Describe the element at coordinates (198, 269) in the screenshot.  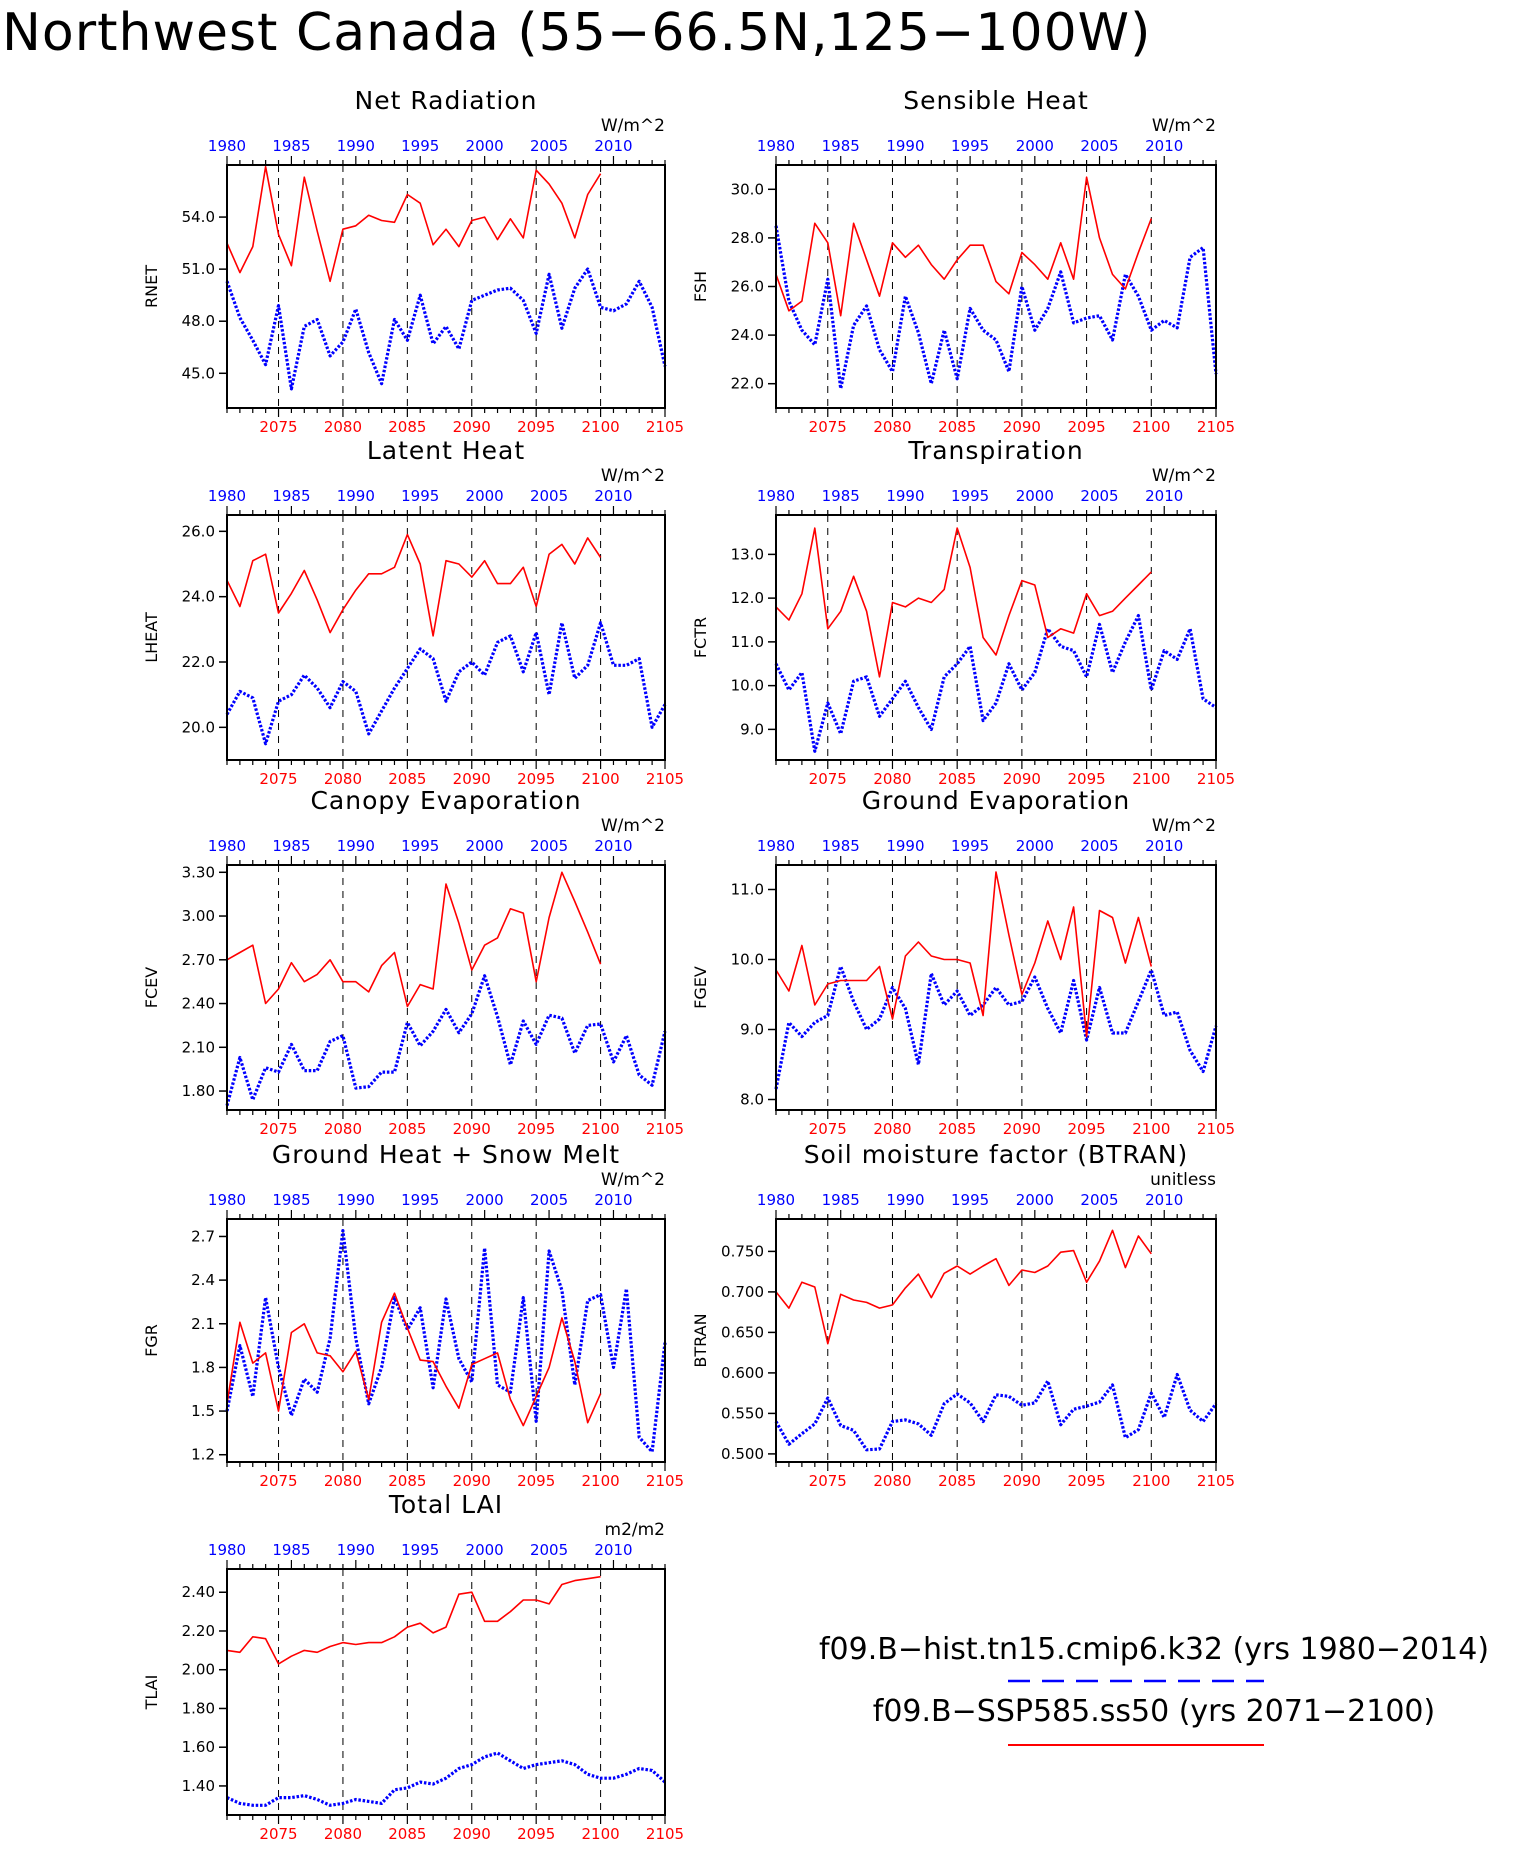
I see `y-tick-label: 51.0` at that location.